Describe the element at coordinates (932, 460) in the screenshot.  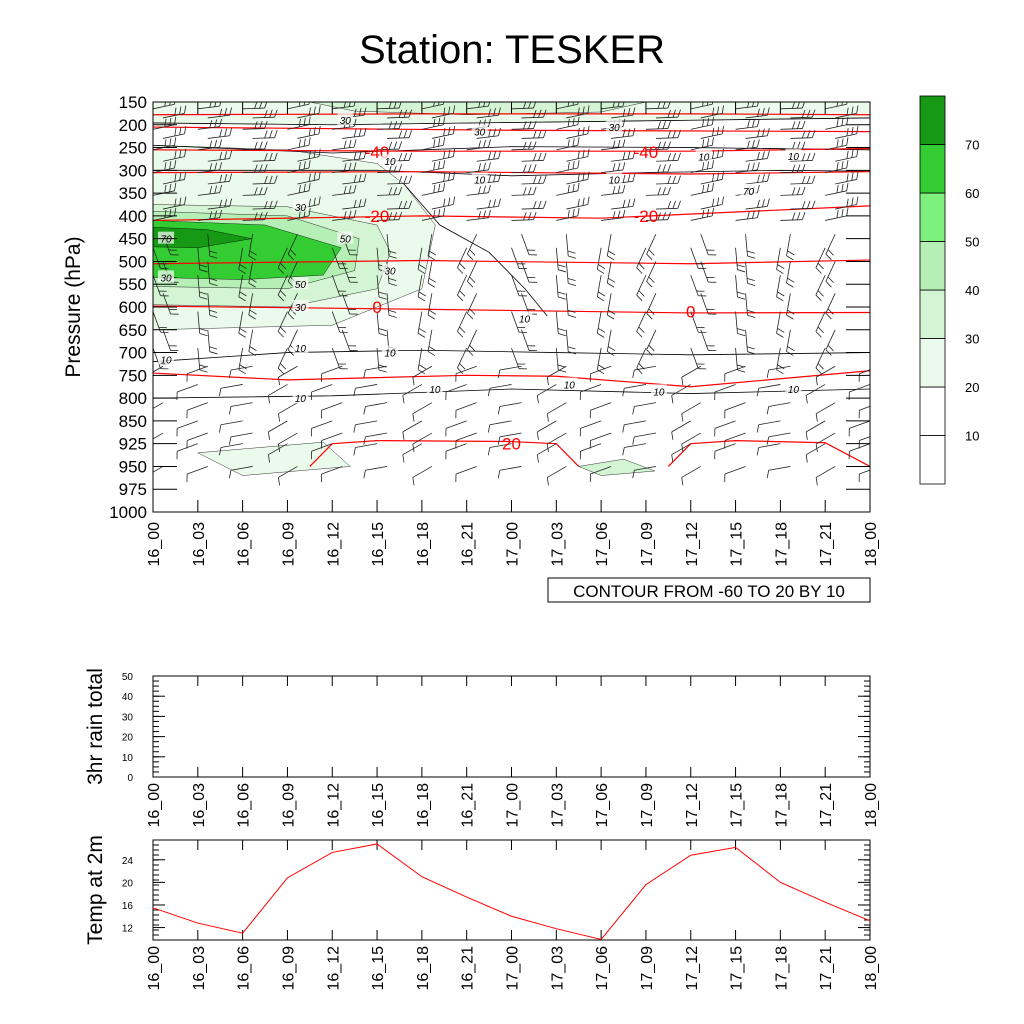
I see `colorbar-box` at that location.